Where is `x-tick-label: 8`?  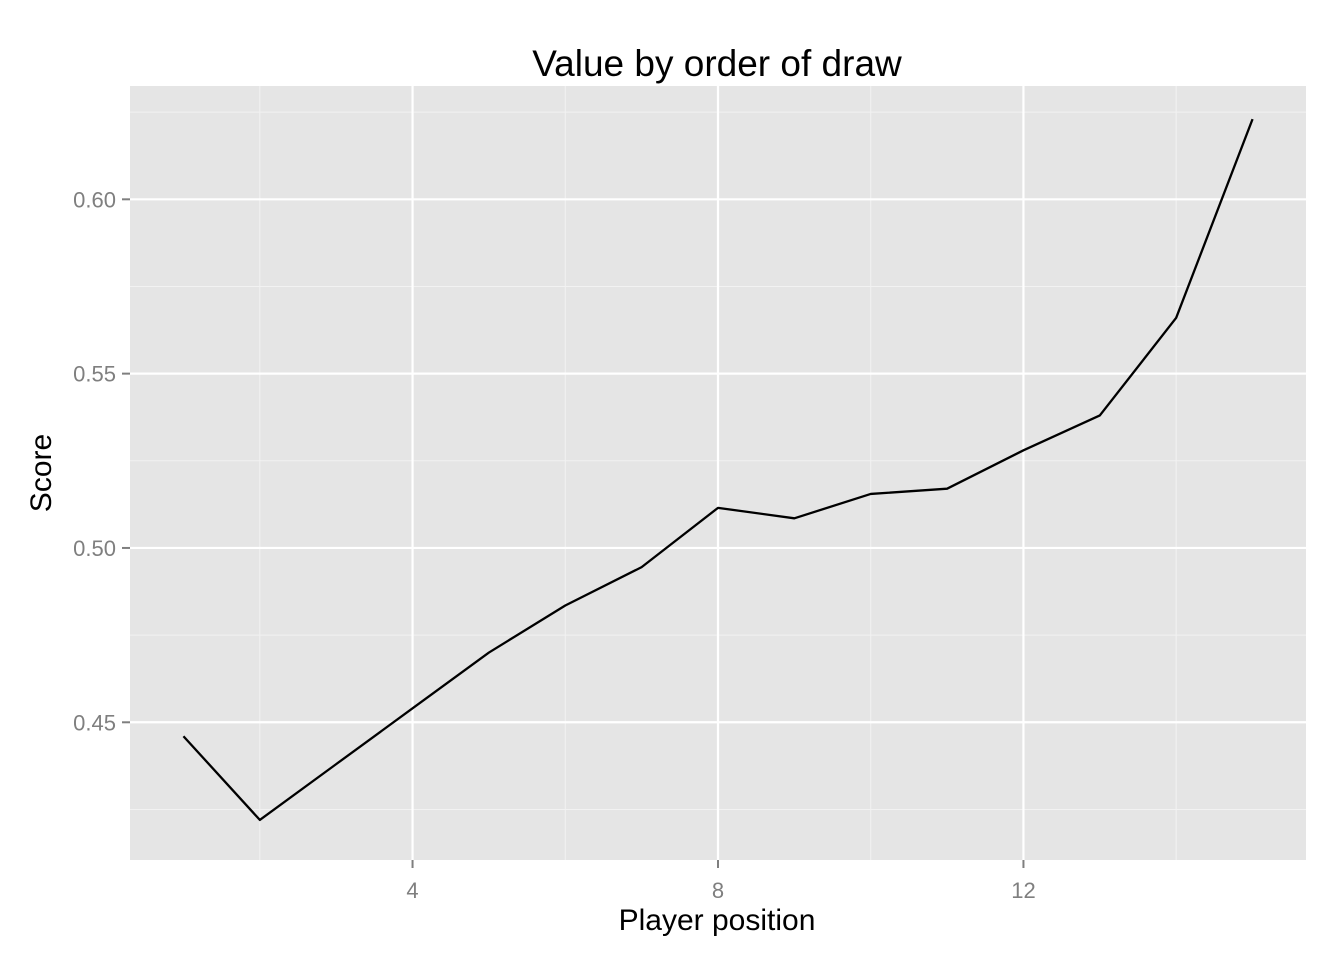 x-tick-label: 8 is located at coordinates (718, 890).